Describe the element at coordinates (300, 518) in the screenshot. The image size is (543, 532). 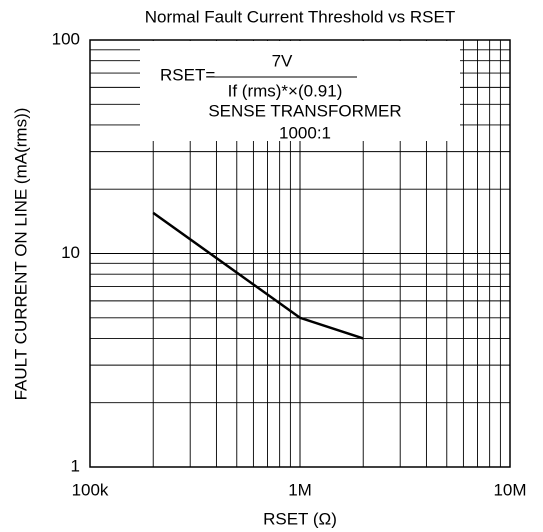
I see `x-axis-label: RSET (Ω)` at that location.